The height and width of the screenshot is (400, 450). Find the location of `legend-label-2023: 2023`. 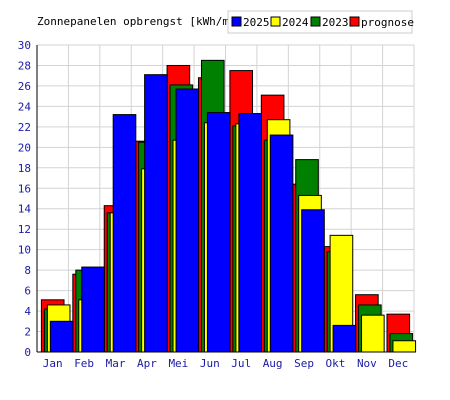

legend-label-2023: 2023 is located at coordinates (335, 22).